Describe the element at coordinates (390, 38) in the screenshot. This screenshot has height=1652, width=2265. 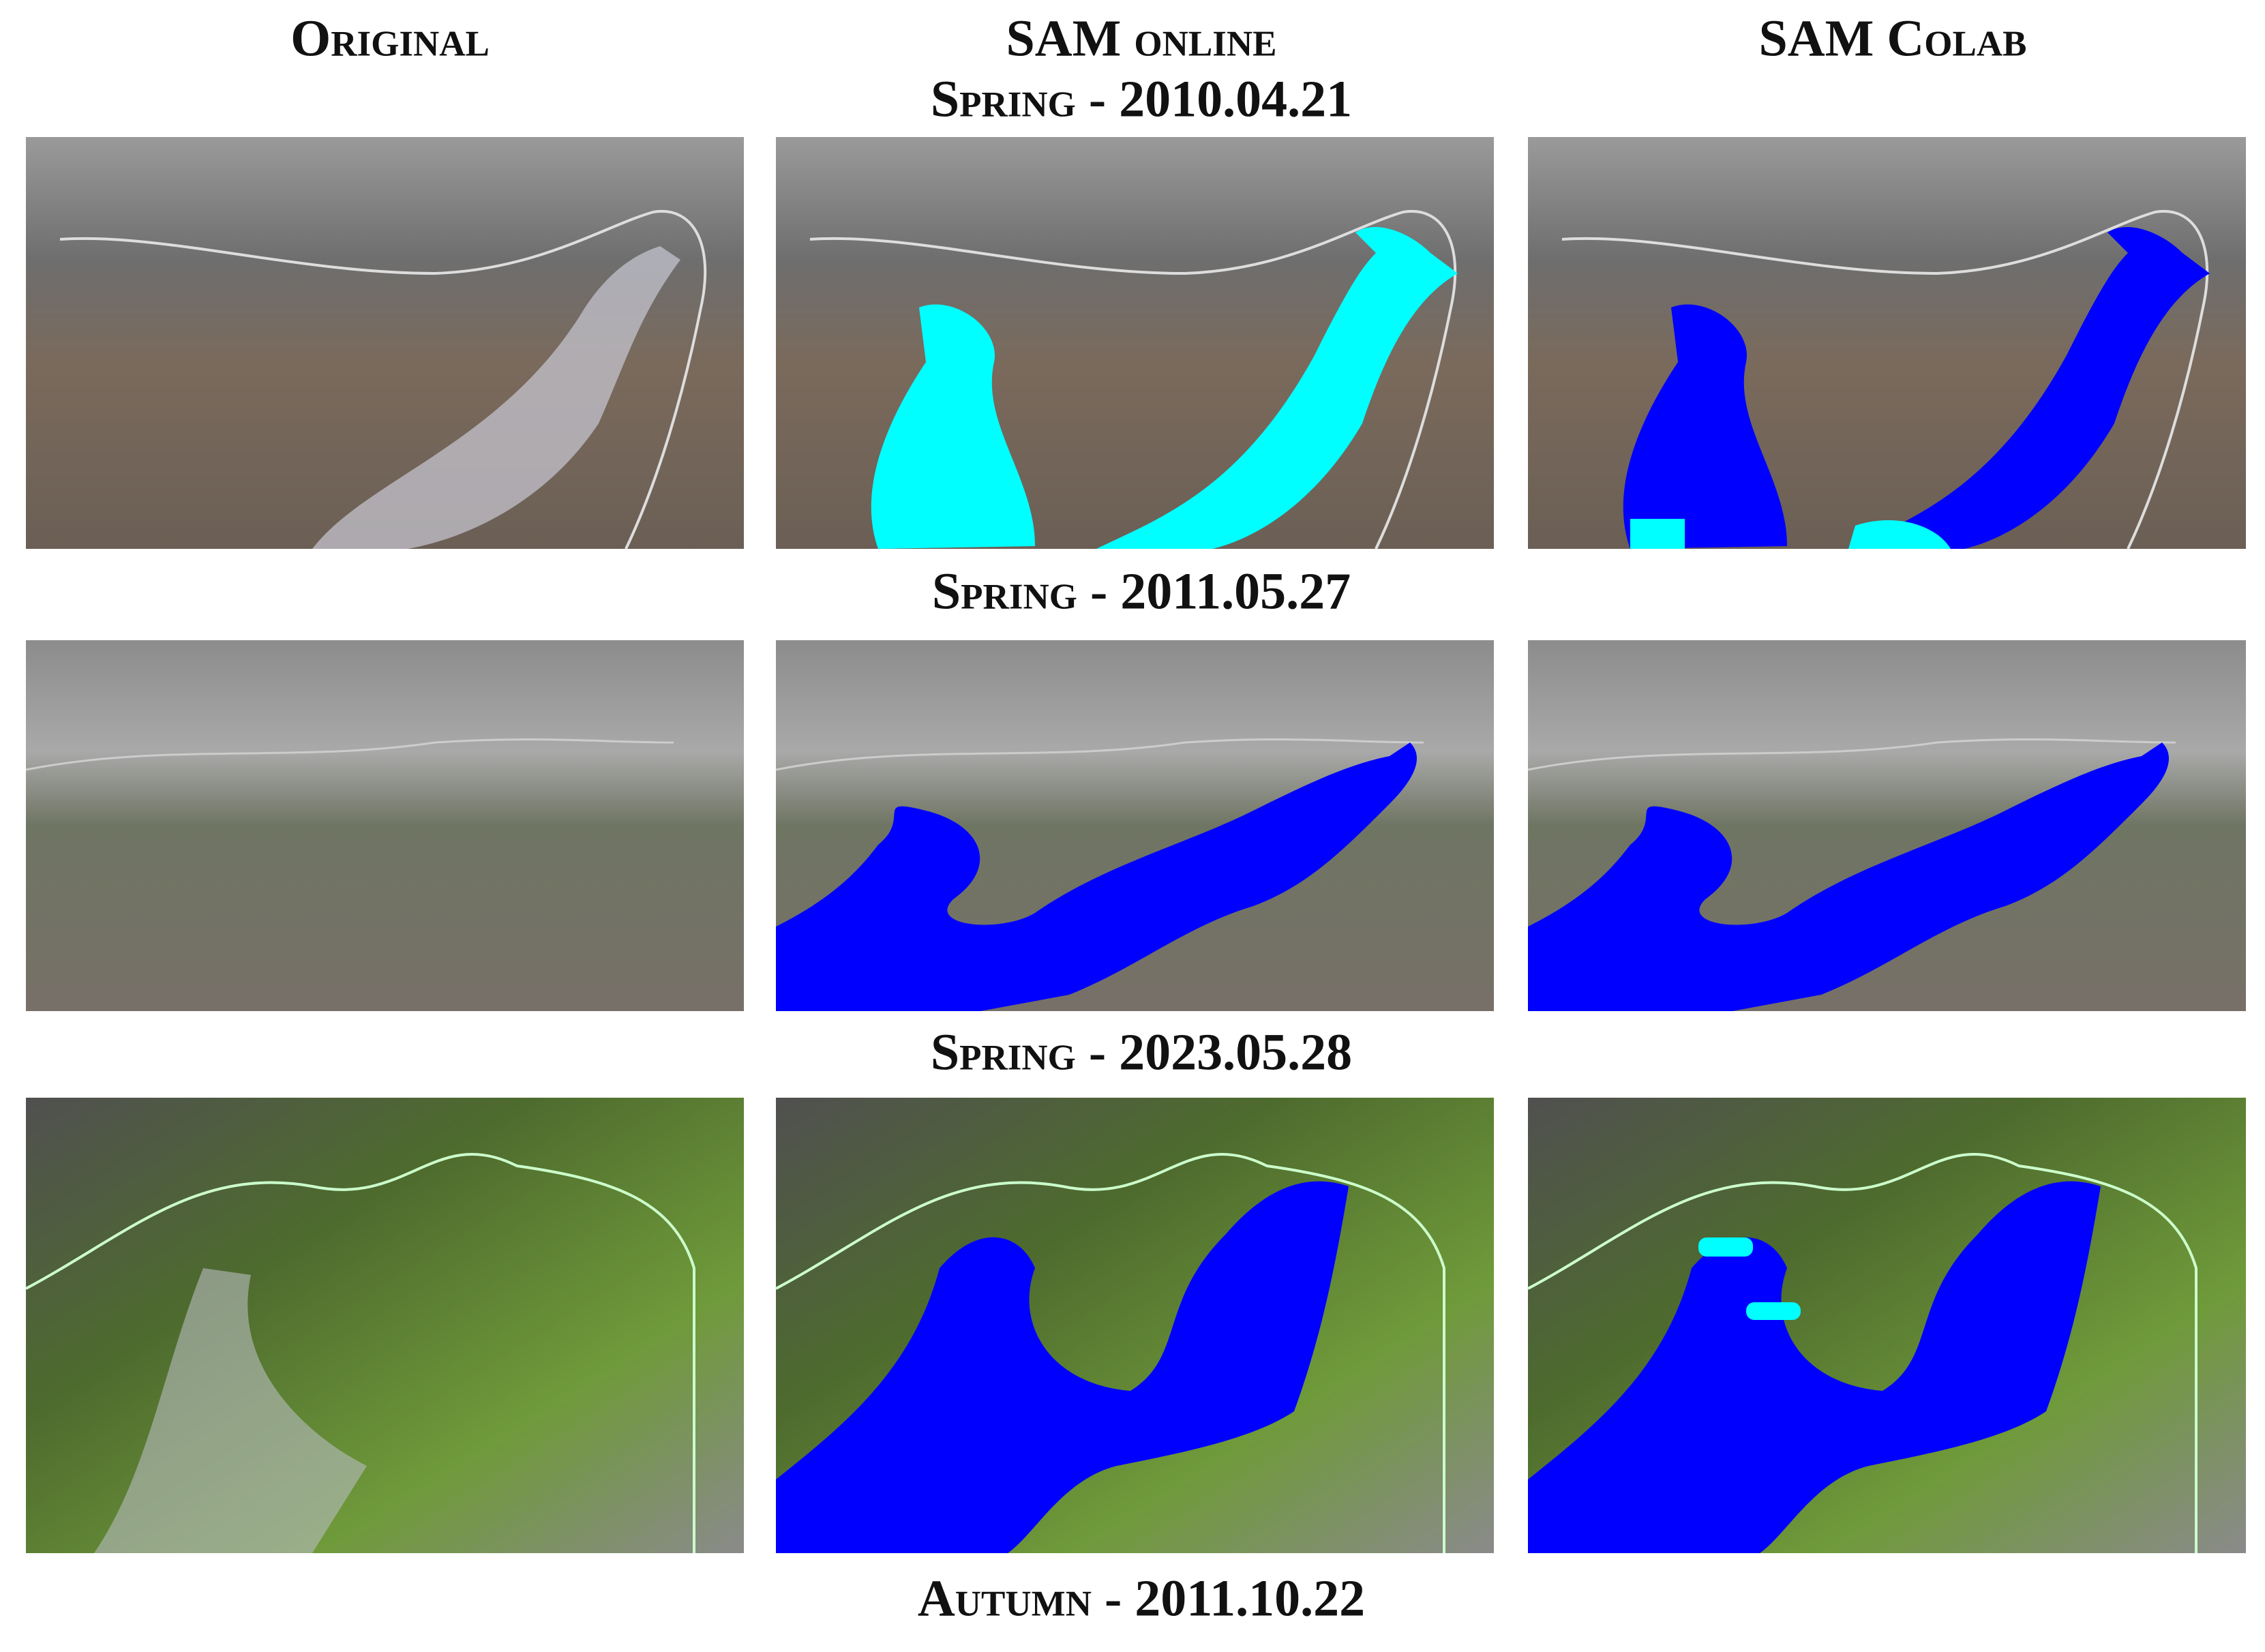
I see `column-header: Original` at that location.